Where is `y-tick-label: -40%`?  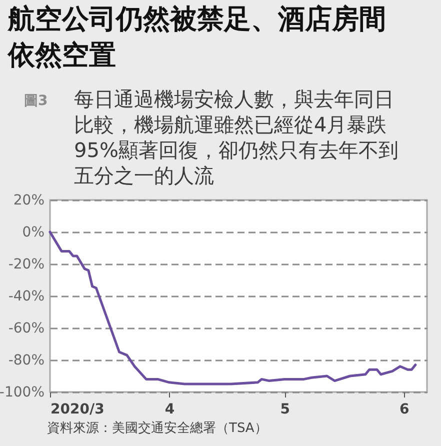
y-tick-label: -40% is located at coordinates (26, 296).